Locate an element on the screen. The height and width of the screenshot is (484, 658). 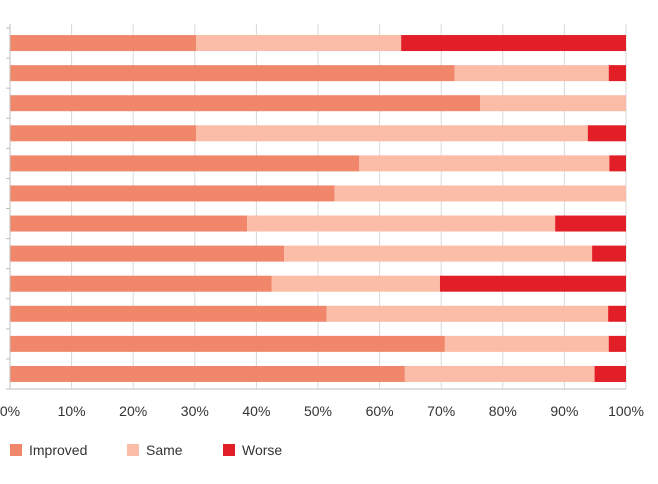
x-tick-label: 100% is located at coordinates (626, 411).